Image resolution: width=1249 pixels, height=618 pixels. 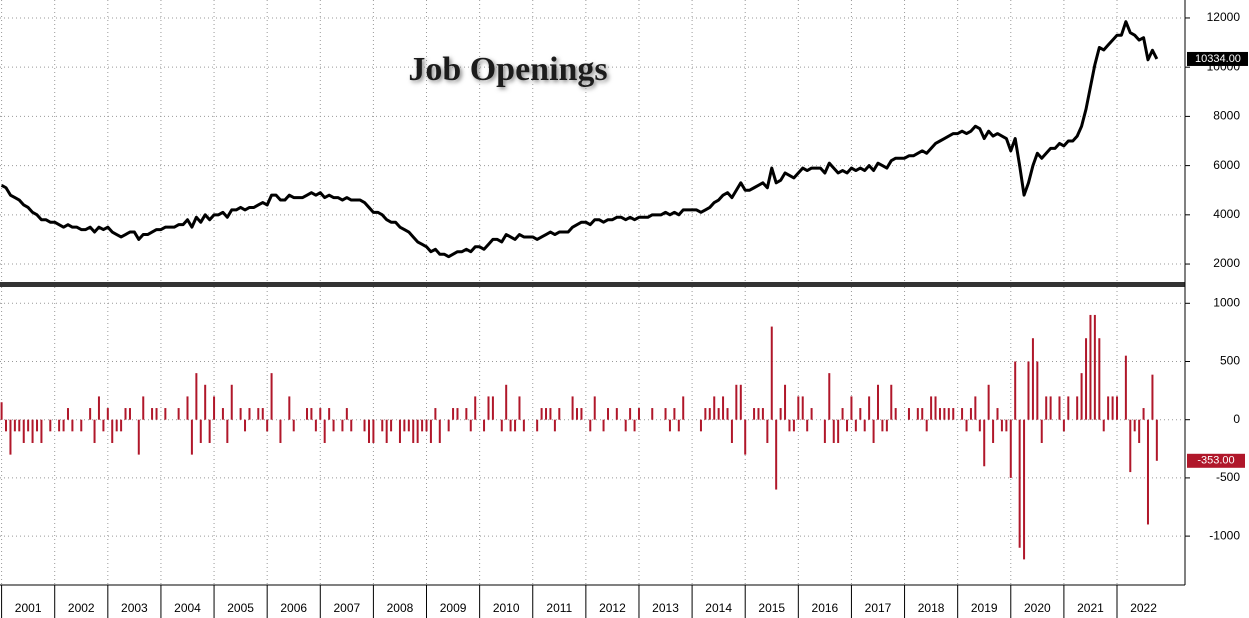 What do you see at coordinates (1226, 116) in the screenshot?
I see `y-tick-label: 8000` at bounding box center [1226, 116].